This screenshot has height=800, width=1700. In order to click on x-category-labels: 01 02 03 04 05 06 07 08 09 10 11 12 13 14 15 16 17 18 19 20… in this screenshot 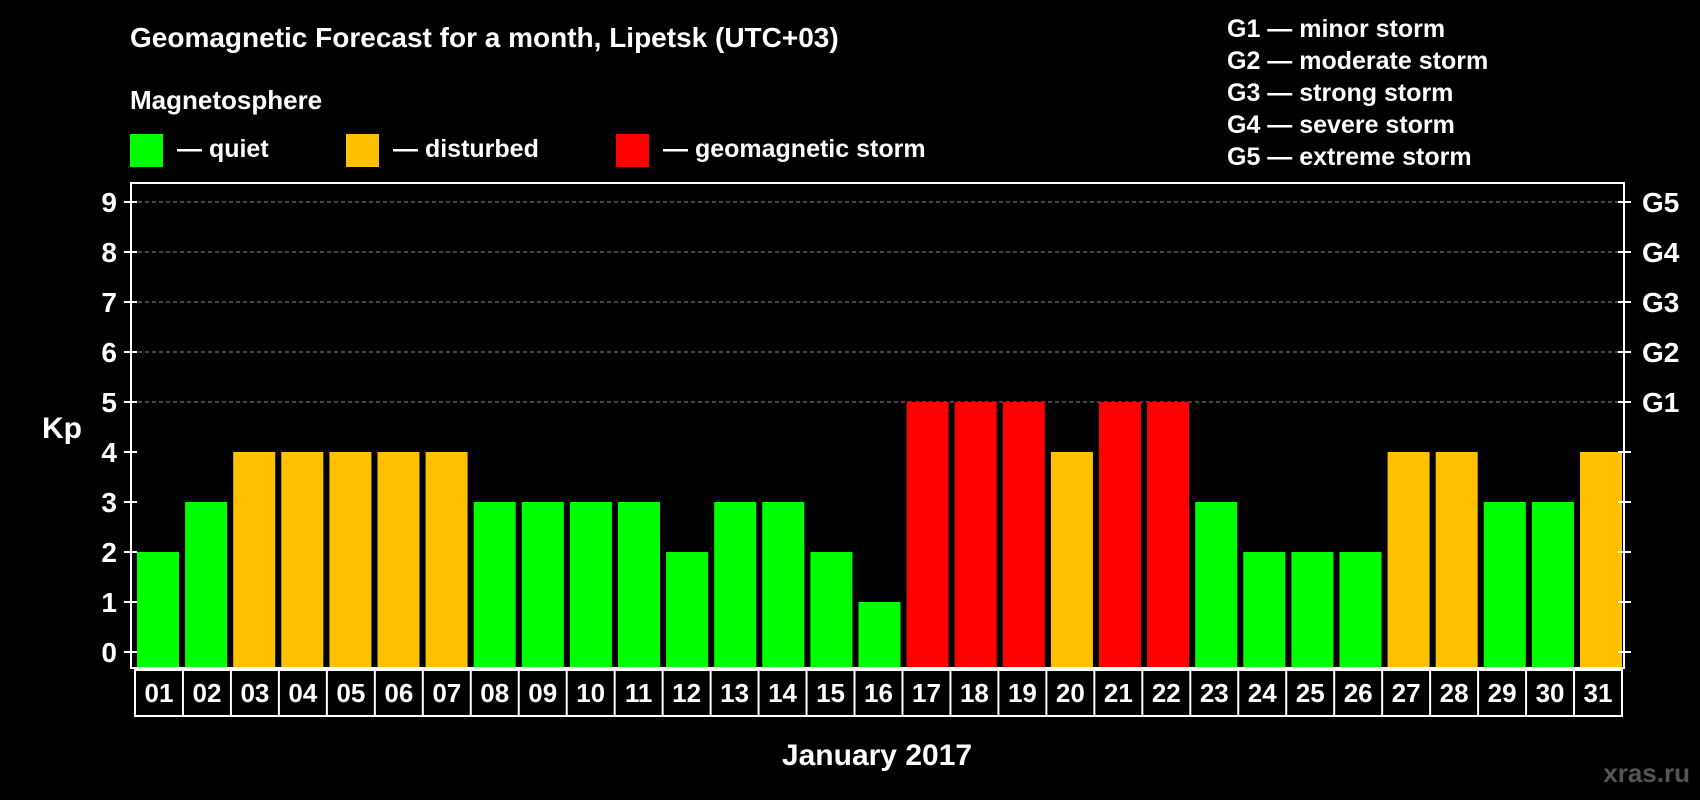, I will do `click(878, 693)`.